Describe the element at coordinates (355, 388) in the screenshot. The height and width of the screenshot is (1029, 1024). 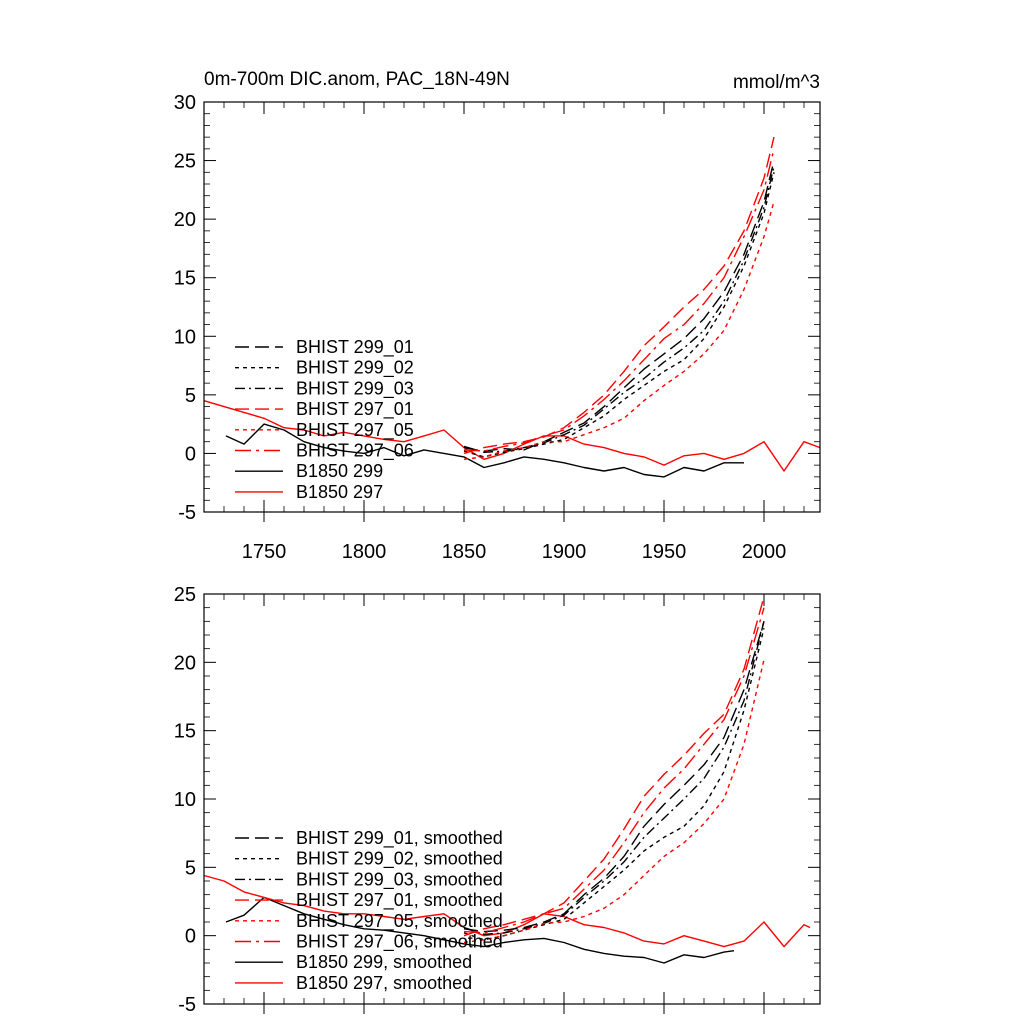
I see `legend-label: BHIST 299_03` at that location.